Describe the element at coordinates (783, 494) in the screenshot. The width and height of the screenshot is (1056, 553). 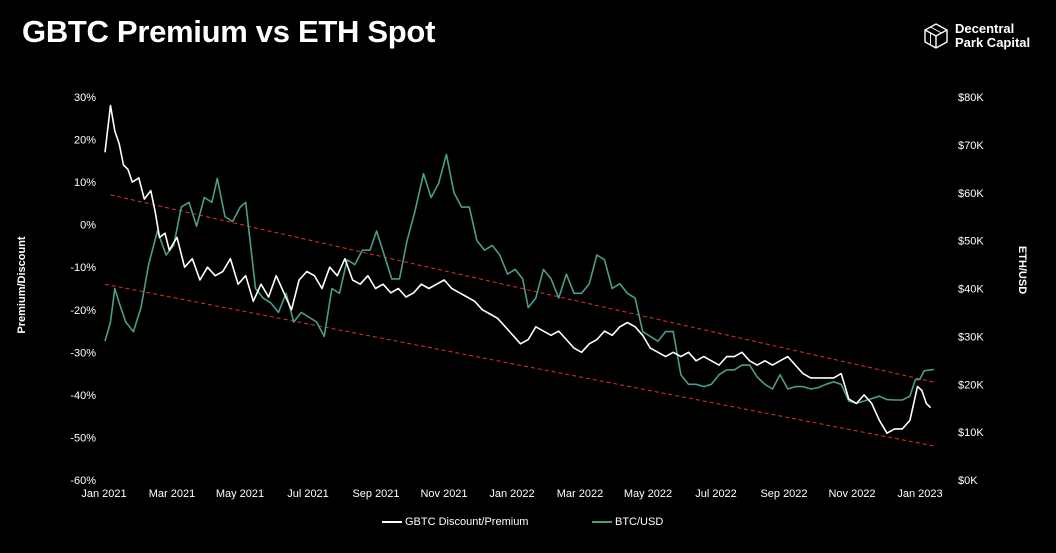
I see `x-axis-tick-label: Sep 2022` at that location.